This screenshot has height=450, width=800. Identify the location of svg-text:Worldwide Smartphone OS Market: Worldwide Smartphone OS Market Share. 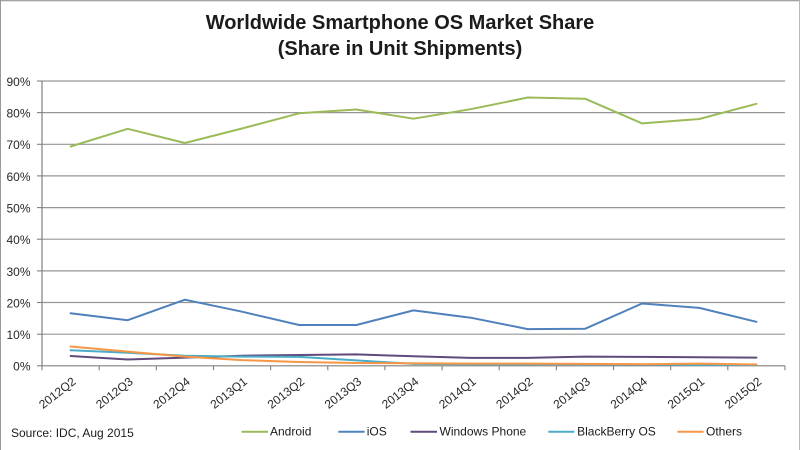
(400, 23).